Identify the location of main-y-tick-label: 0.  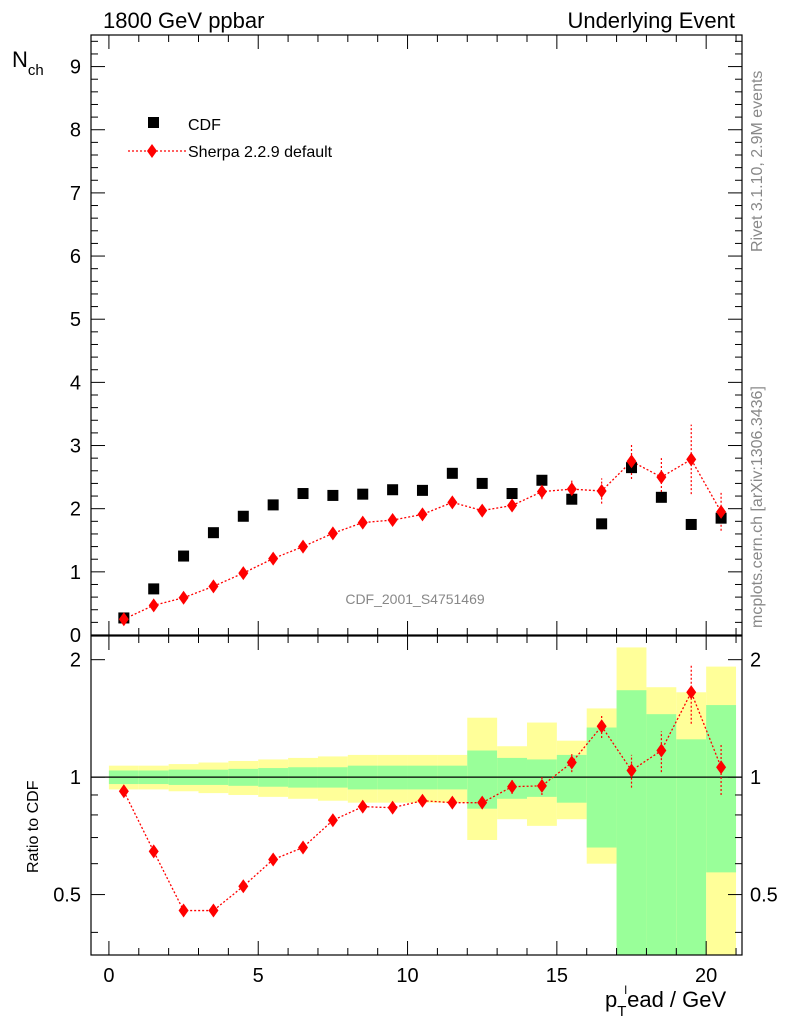
(75, 636).